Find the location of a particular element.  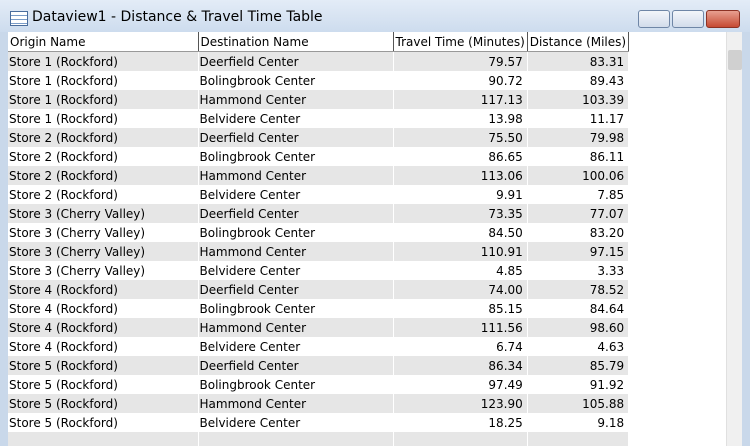

table-cell: 79.57 is located at coordinates (460, 61).